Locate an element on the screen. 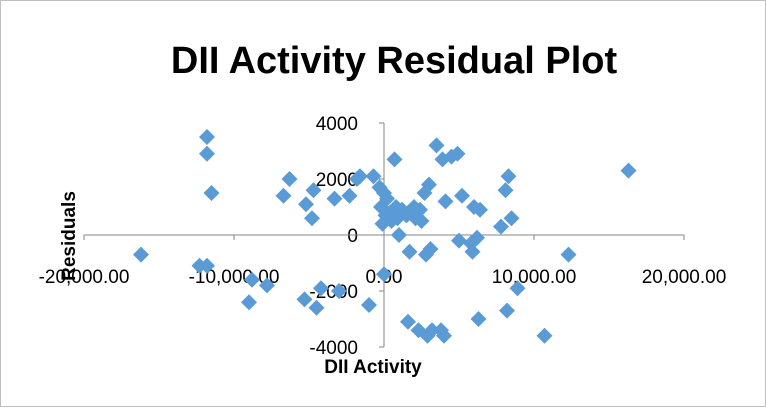 This screenshot has width=766, height=408. x-axis-label: DII Activity is located at coordinates (373, 367).